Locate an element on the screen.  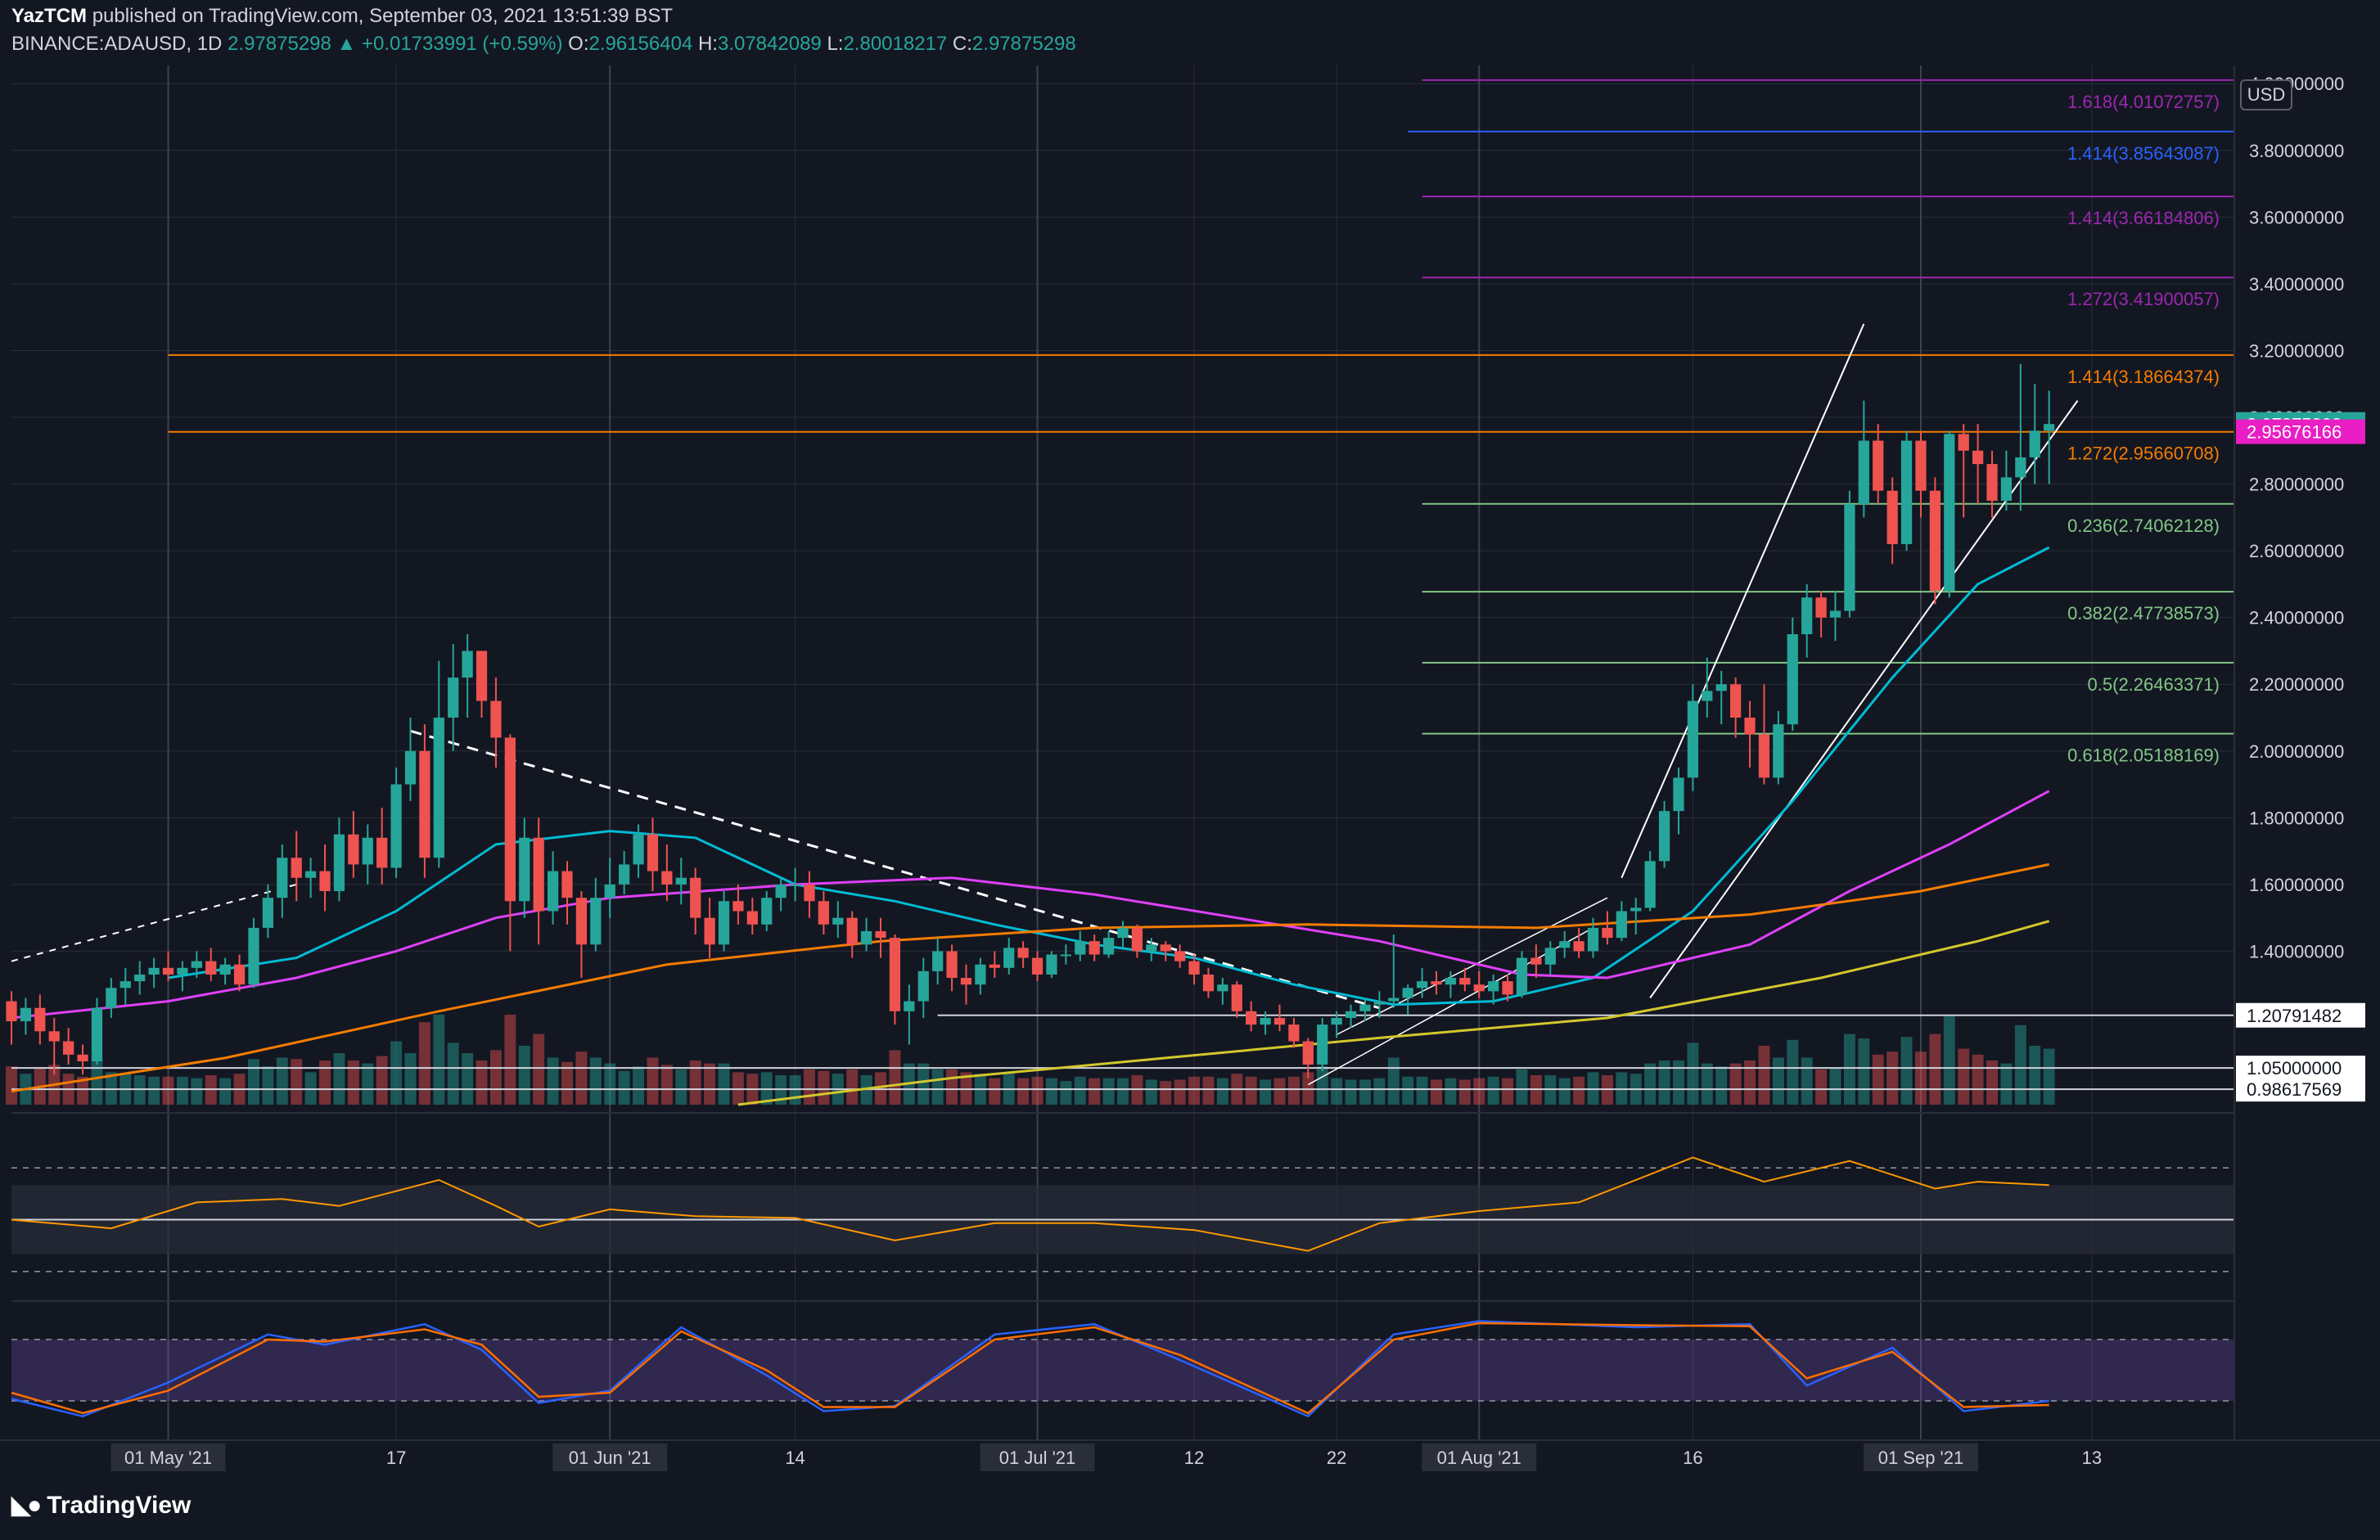
tradingview-logo: ◣● TradingView is located at coordinates (101, 1505).